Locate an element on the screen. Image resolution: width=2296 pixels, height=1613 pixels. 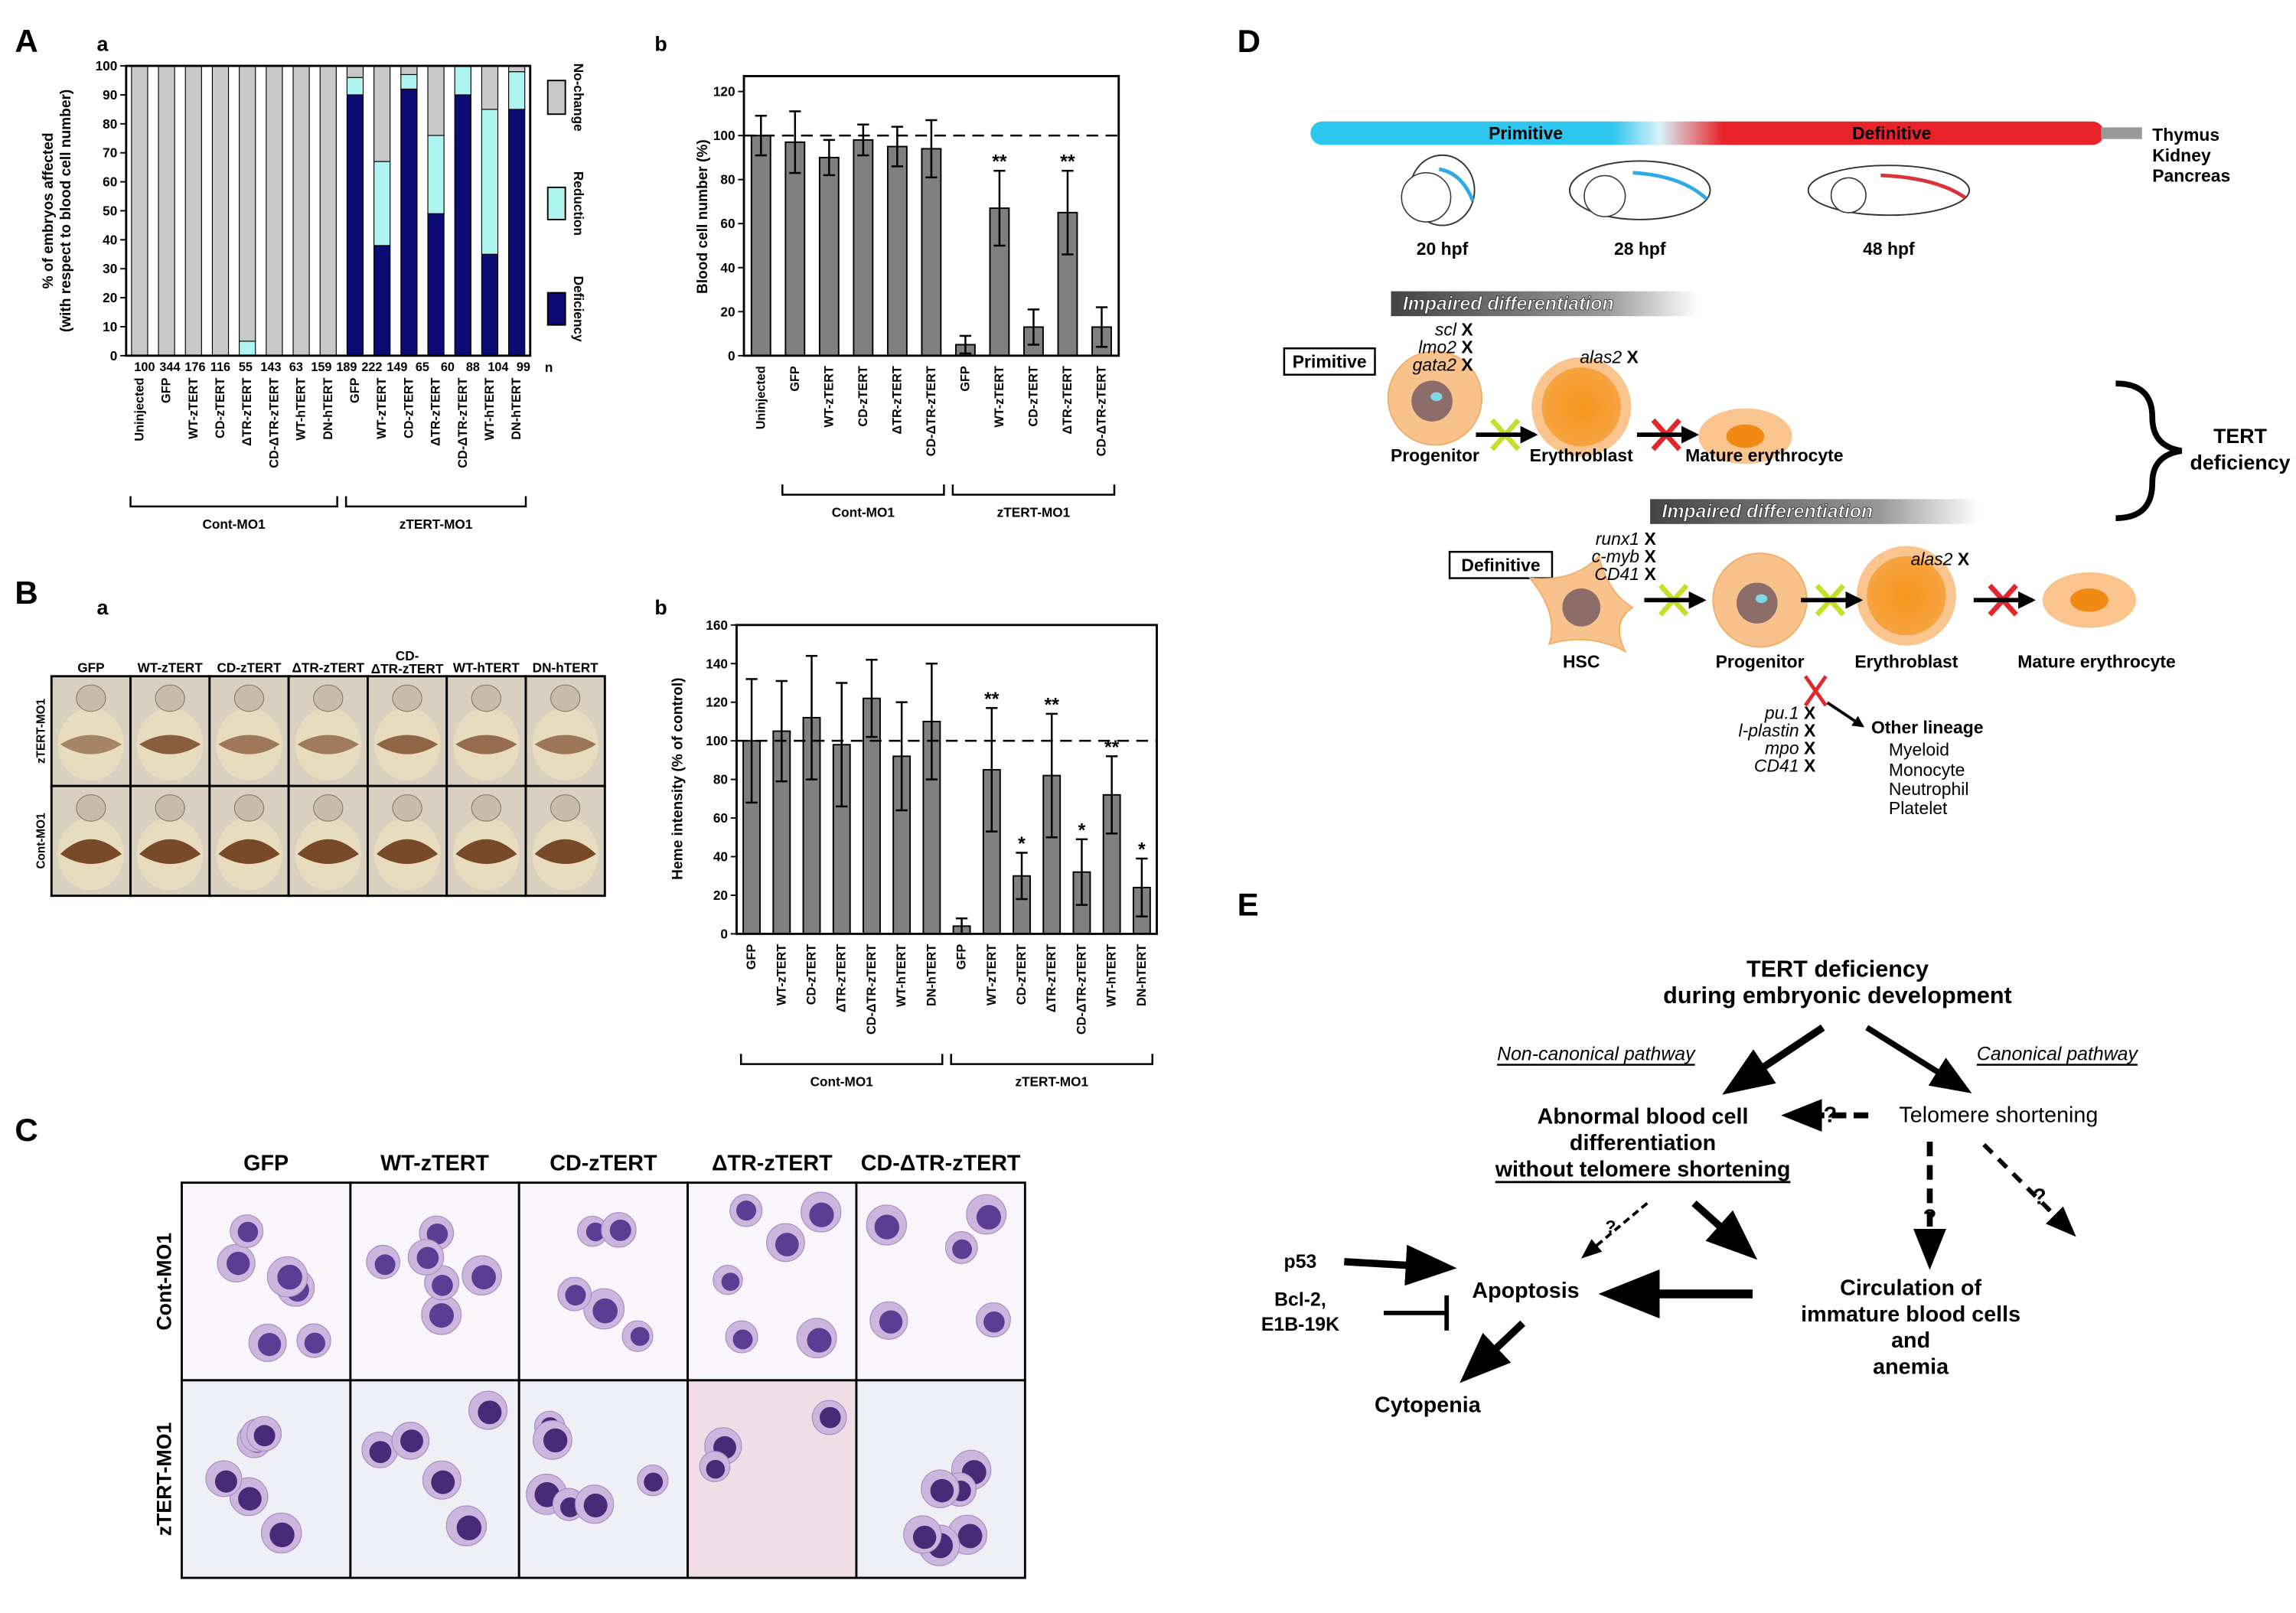
y-axis-label: (with respect to blood cell number) is located at coordinates (66, 211).